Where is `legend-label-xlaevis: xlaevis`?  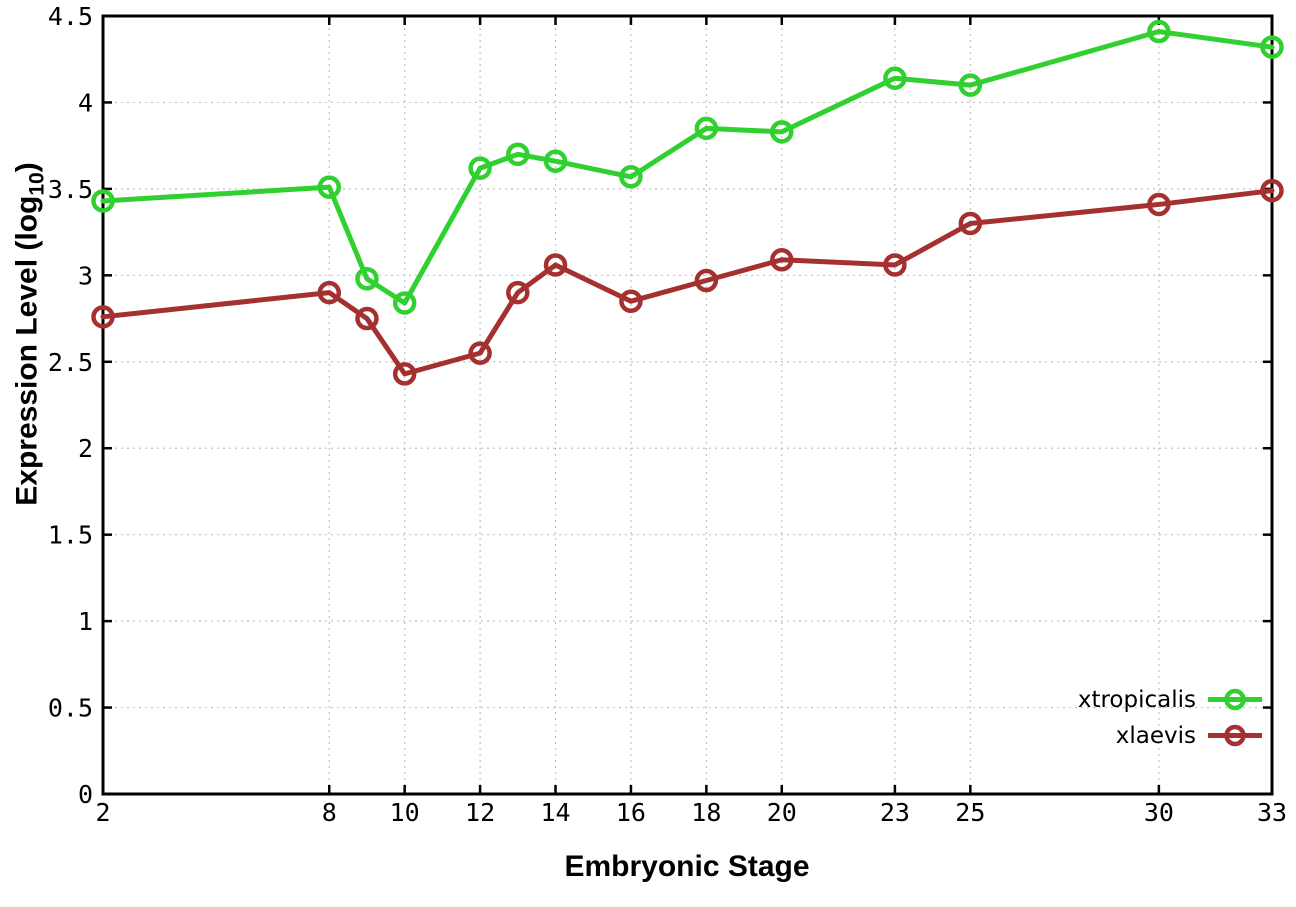
legend-label-xlaevis: xlaevis is located at coordinates (1155, 735).